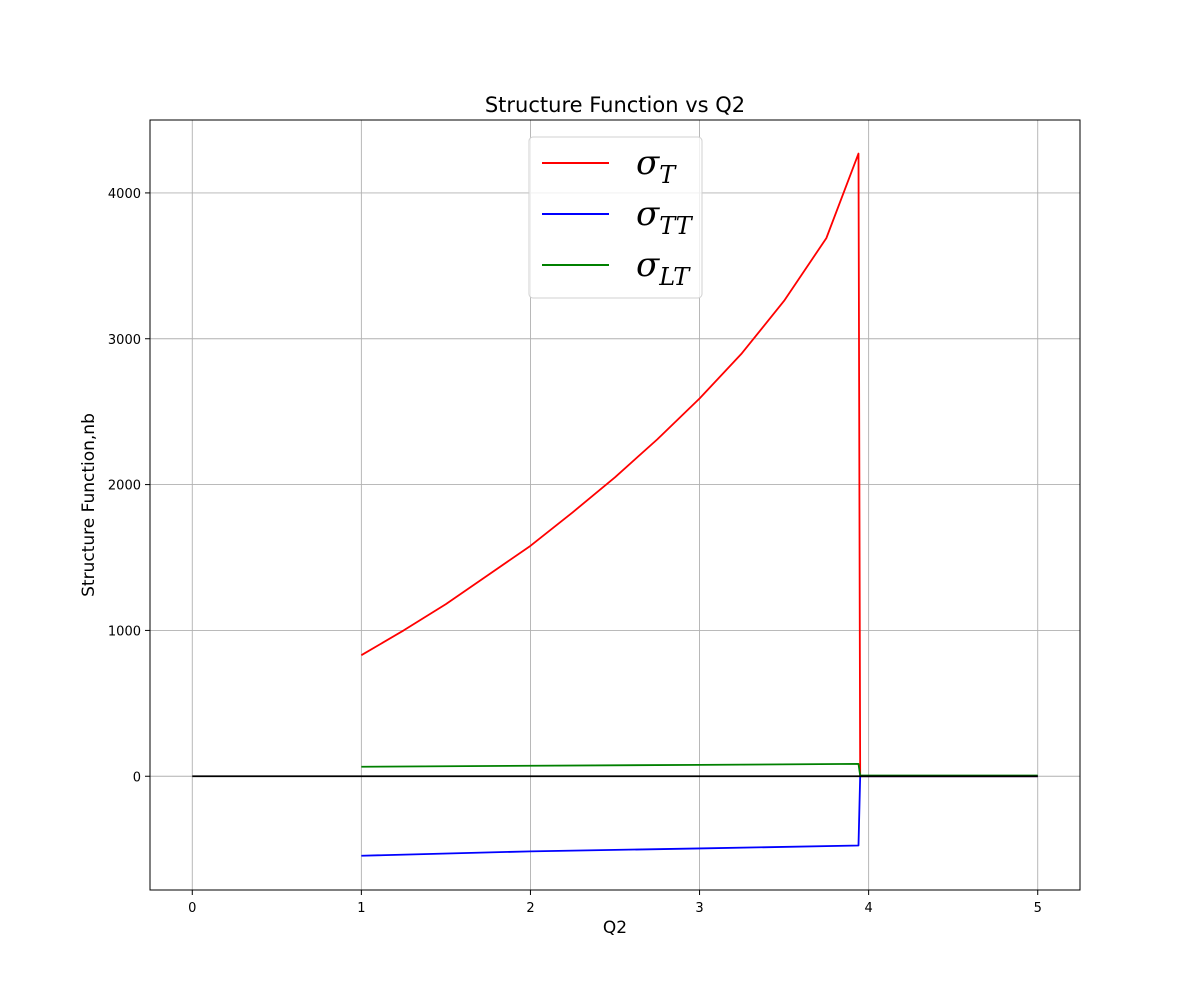  What do you see at coordinates (361, 908) in the screenshot?
I see `x-tick-label: 1` at bounding box center [361, 908].